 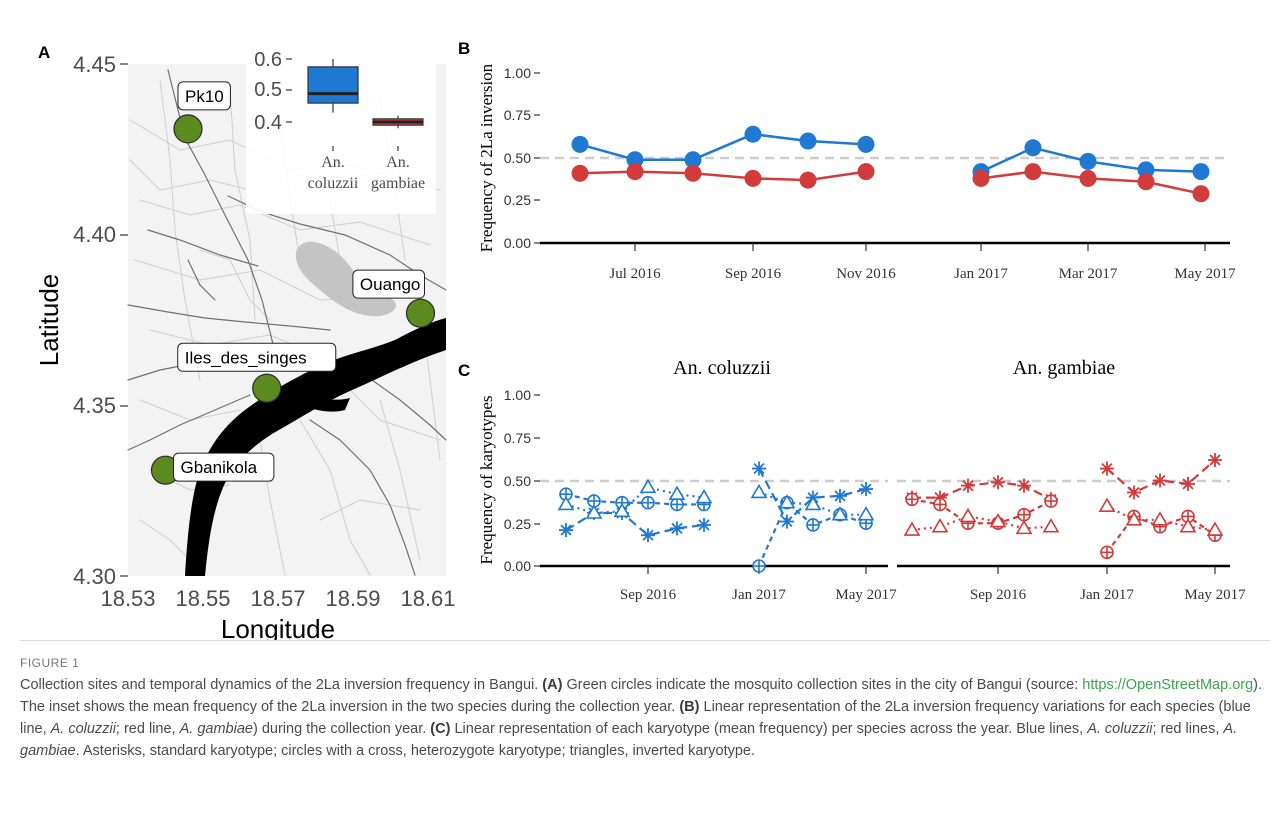 What do you see at coordinates (552, 685) in the screenshot?
I see `caption-a-label: (A)` at bounding box center [552, 685].